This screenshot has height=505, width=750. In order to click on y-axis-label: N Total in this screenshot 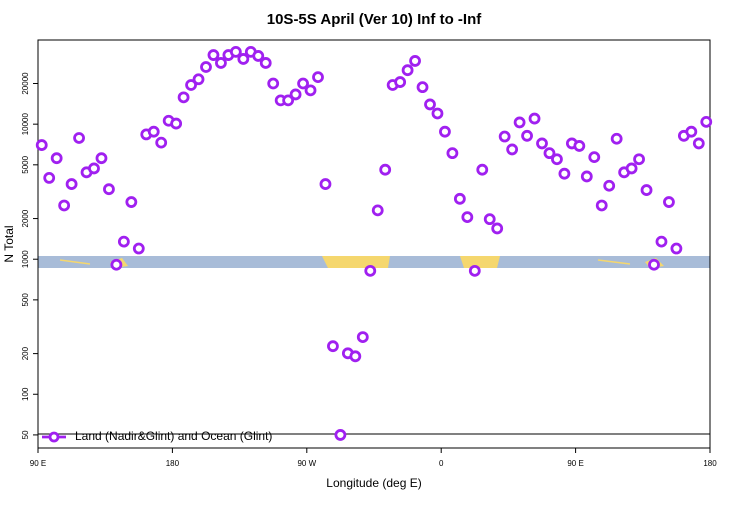, I will do `click(9, 243)`.